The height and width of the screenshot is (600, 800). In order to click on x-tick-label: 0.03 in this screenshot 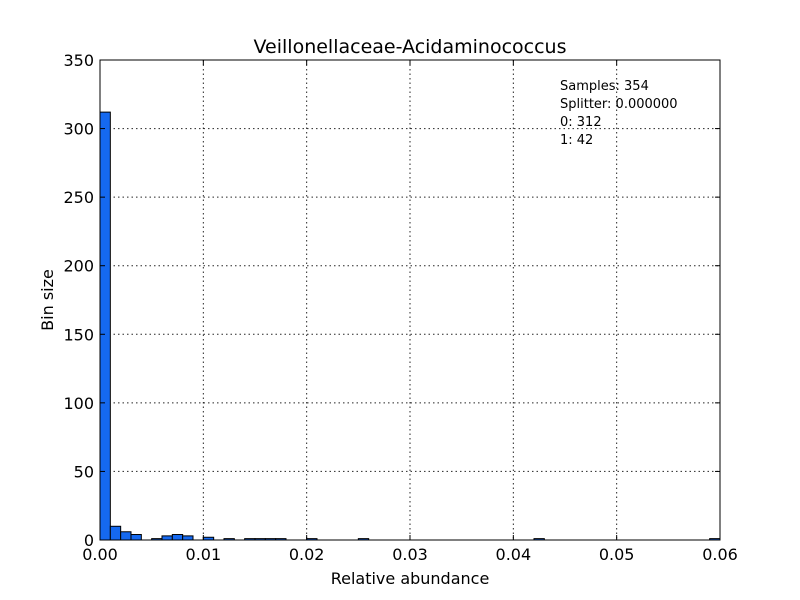, I will do `click(410, 554)`.